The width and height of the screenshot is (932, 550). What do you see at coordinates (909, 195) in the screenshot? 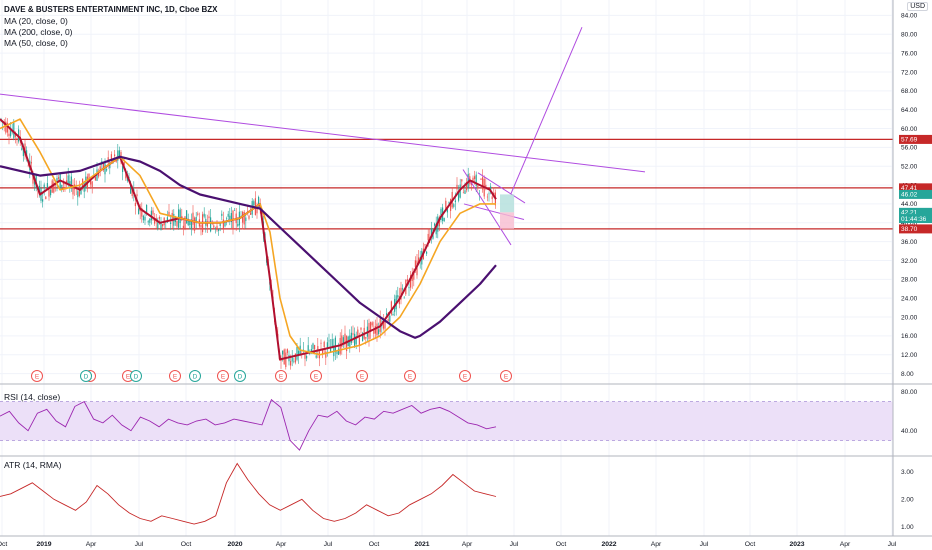
I see `price-label-text: 46.02` at bounding box center [909, 195].